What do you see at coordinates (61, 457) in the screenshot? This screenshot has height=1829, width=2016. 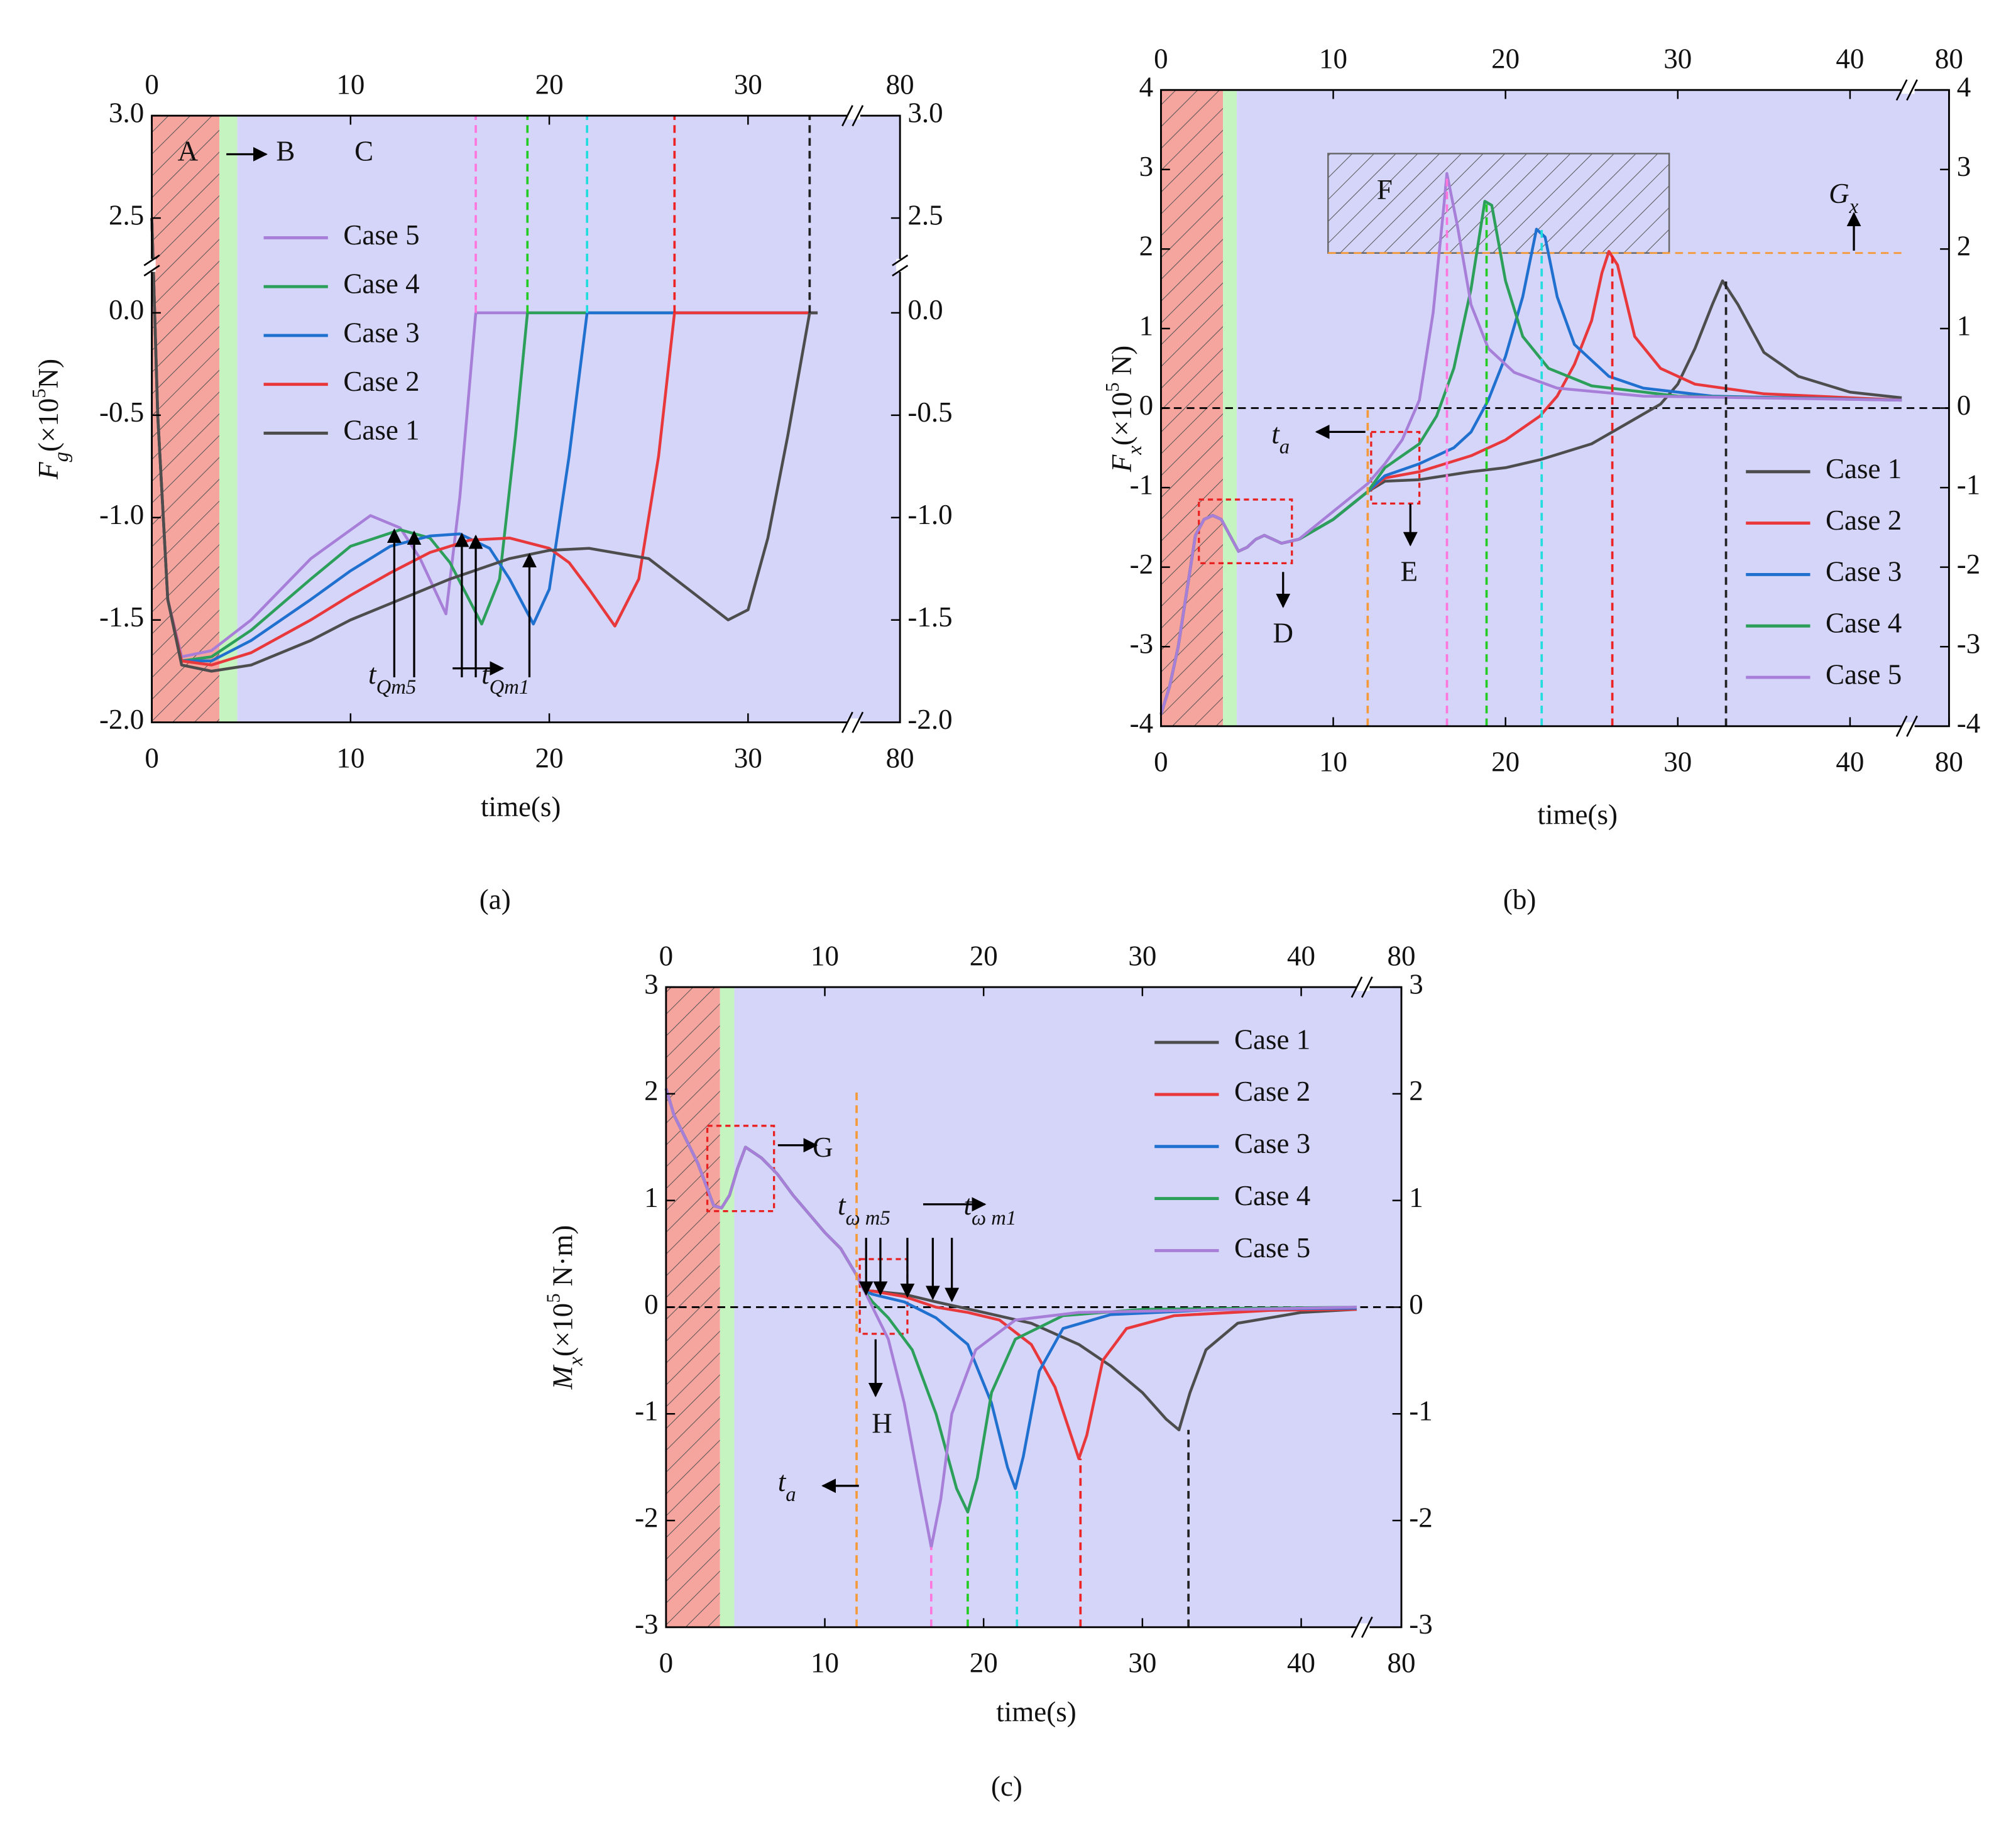 I see `text-part: g` at bounding box center [61, 457].